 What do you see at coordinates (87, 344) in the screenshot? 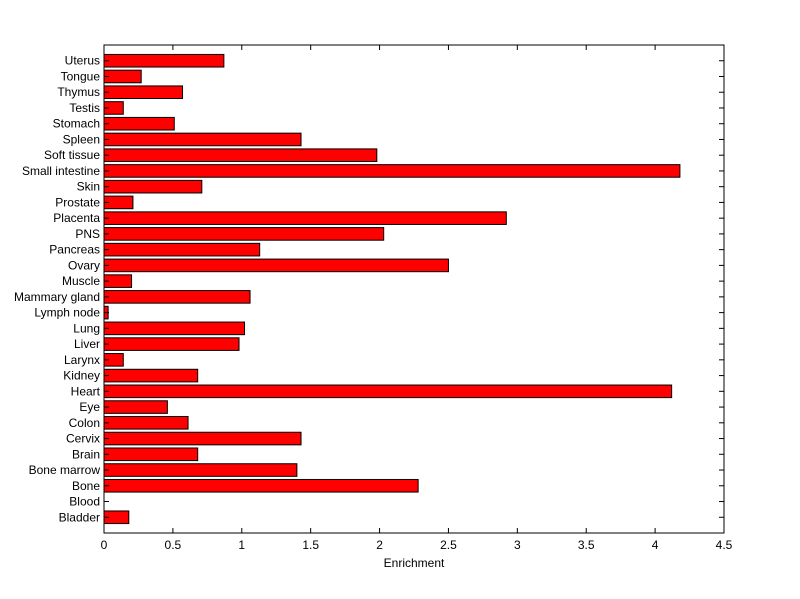
I see `y-tick-label-liver: Liver` at bounding box center [87, 344].